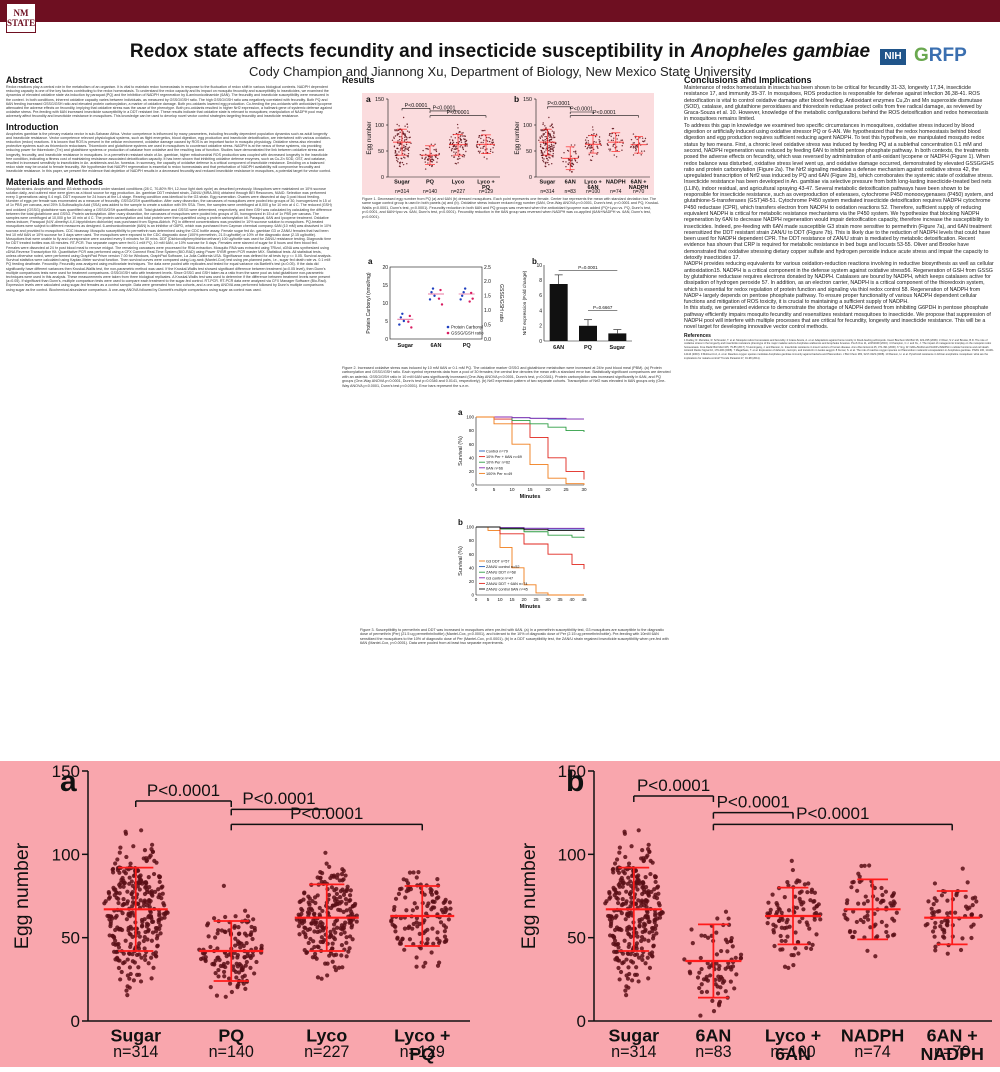 The image size is (1000, 1072). What do you see at coordinates (21, 18) in the screenshot?
I see `nmsu-logo-text: NM STATE` at bounding box center [21, 18].